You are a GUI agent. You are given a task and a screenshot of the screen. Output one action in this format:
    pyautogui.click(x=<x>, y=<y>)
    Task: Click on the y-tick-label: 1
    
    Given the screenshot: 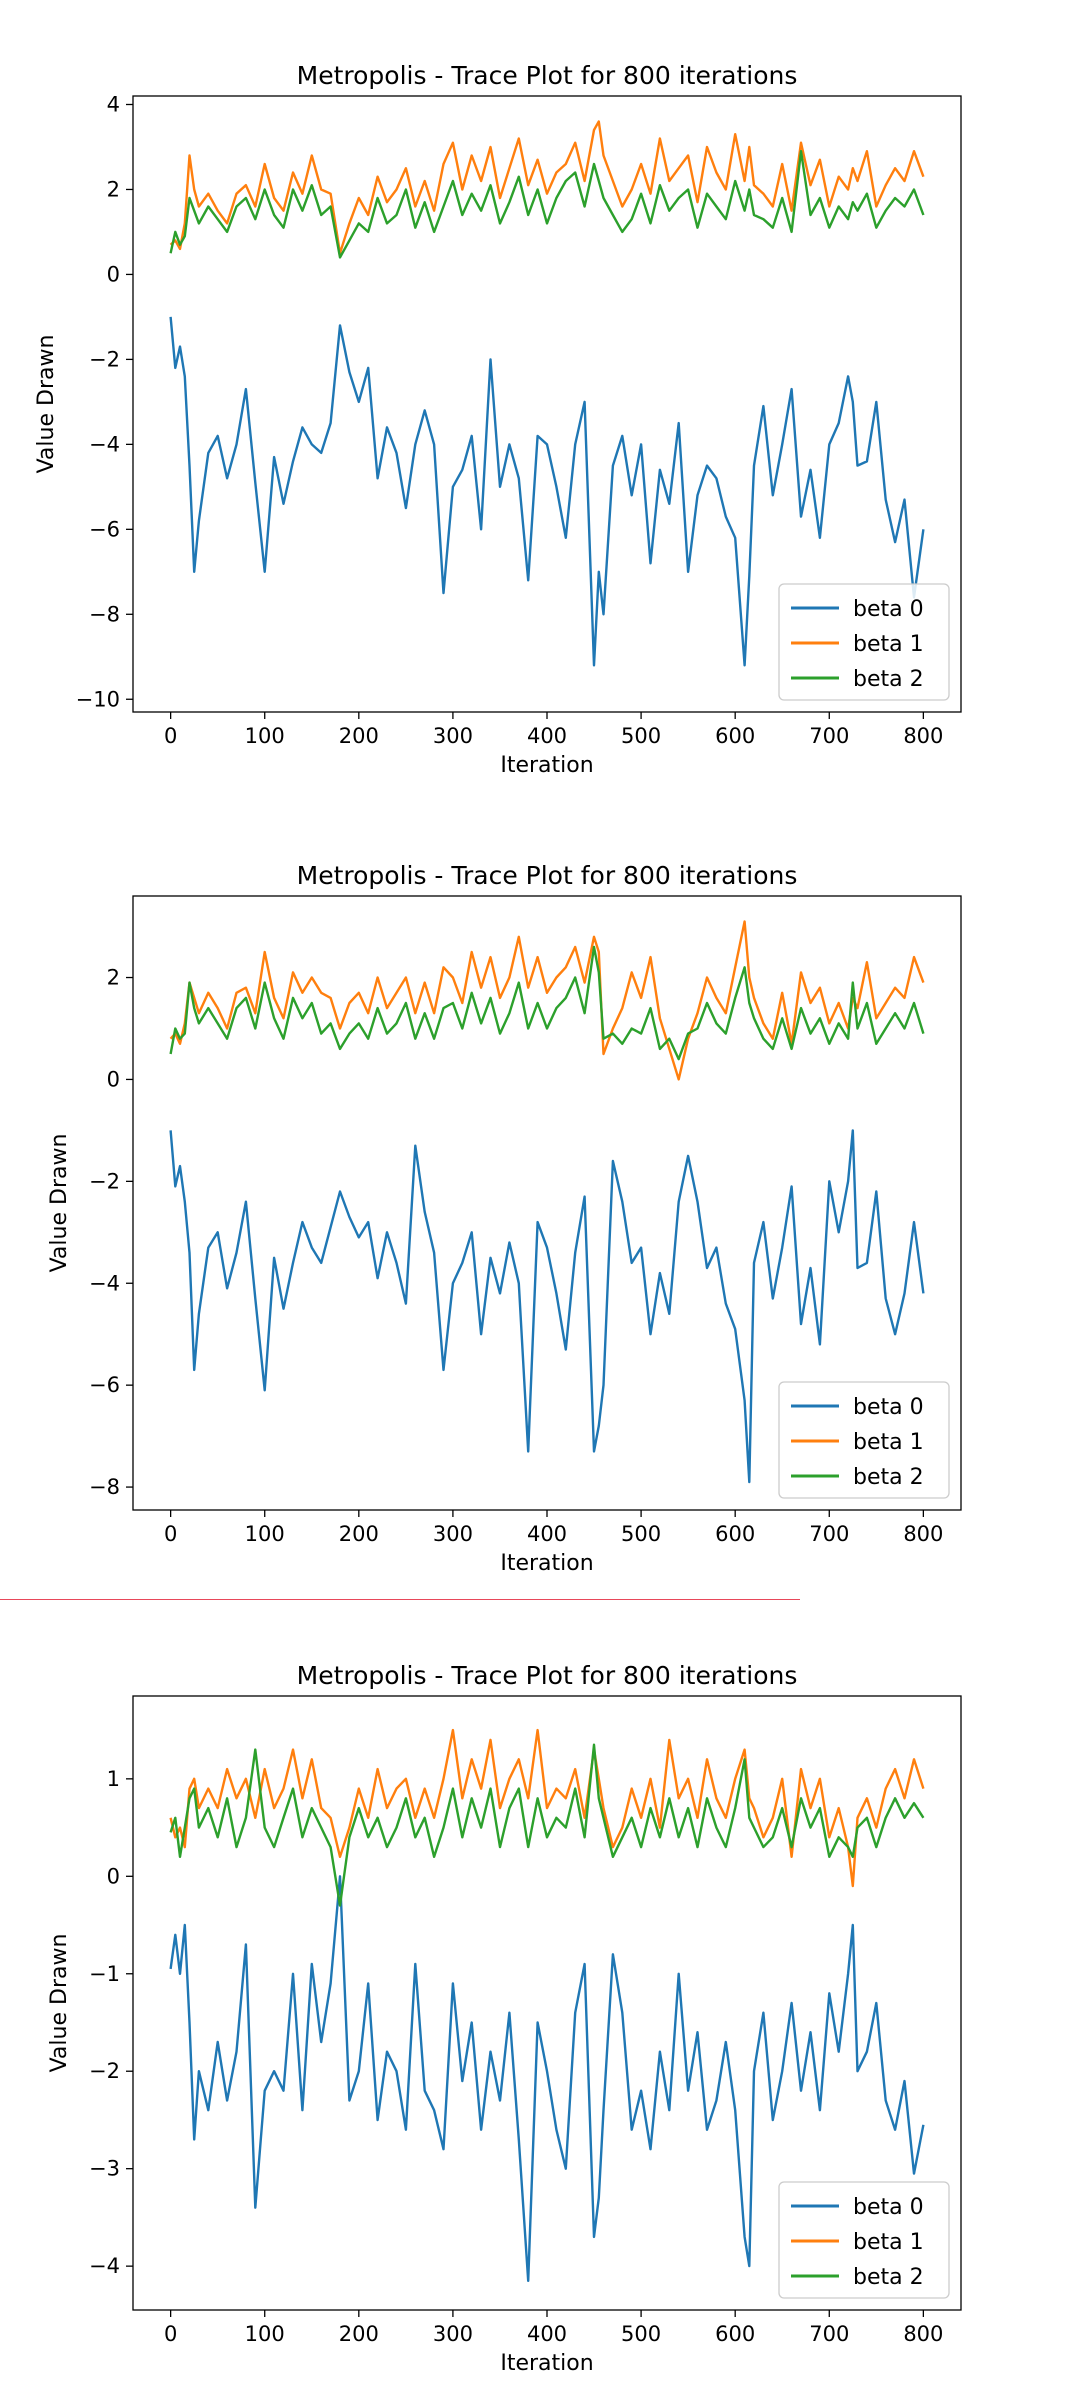 What is the action you would take?
    pyautogui.click(x=113, y=1779)
    